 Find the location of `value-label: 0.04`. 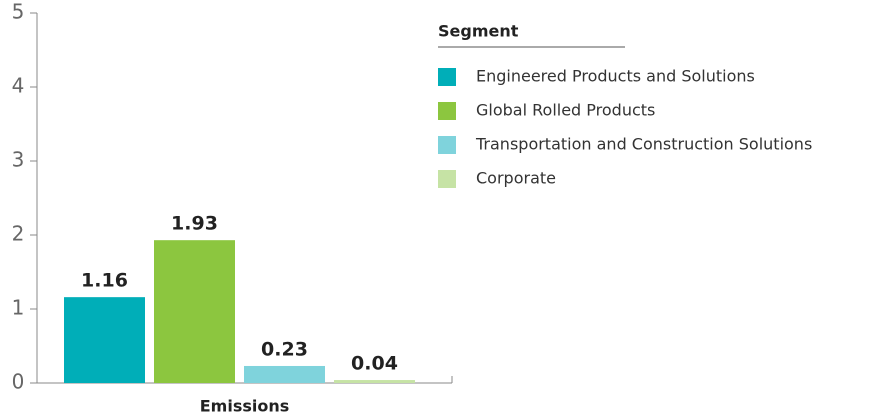

value-label: 0.04 is located at coordinates (374, 364).